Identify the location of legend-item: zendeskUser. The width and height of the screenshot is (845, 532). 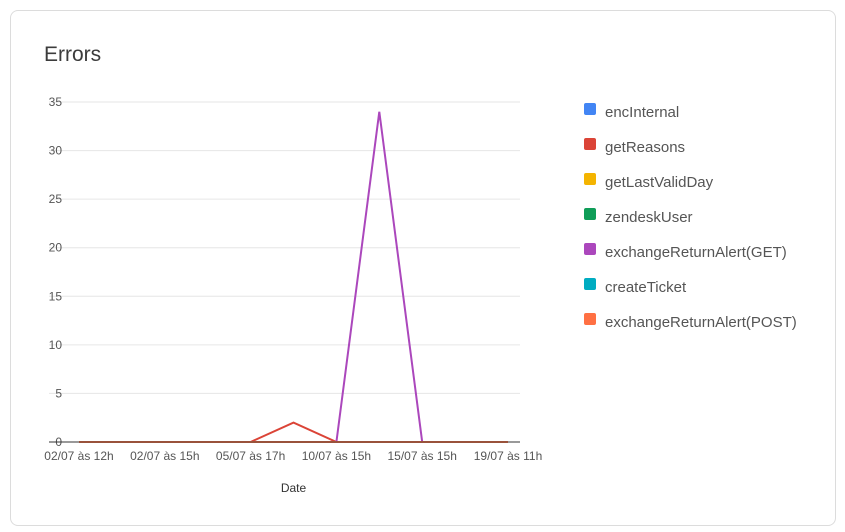
(638, 217).